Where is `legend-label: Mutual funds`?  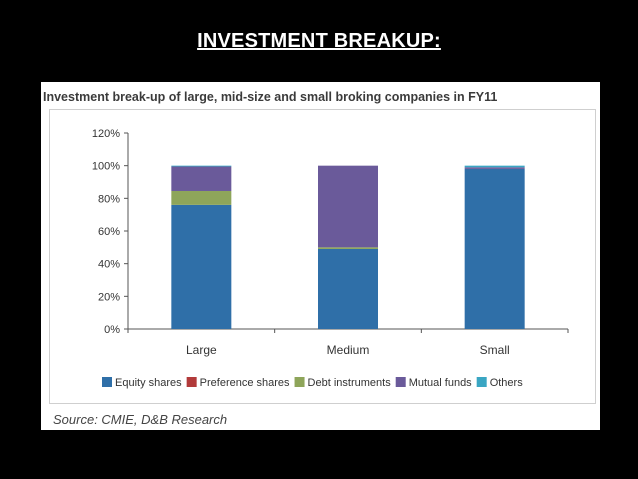
legend-label: Mutual funds is located at coordinates (440, 383).